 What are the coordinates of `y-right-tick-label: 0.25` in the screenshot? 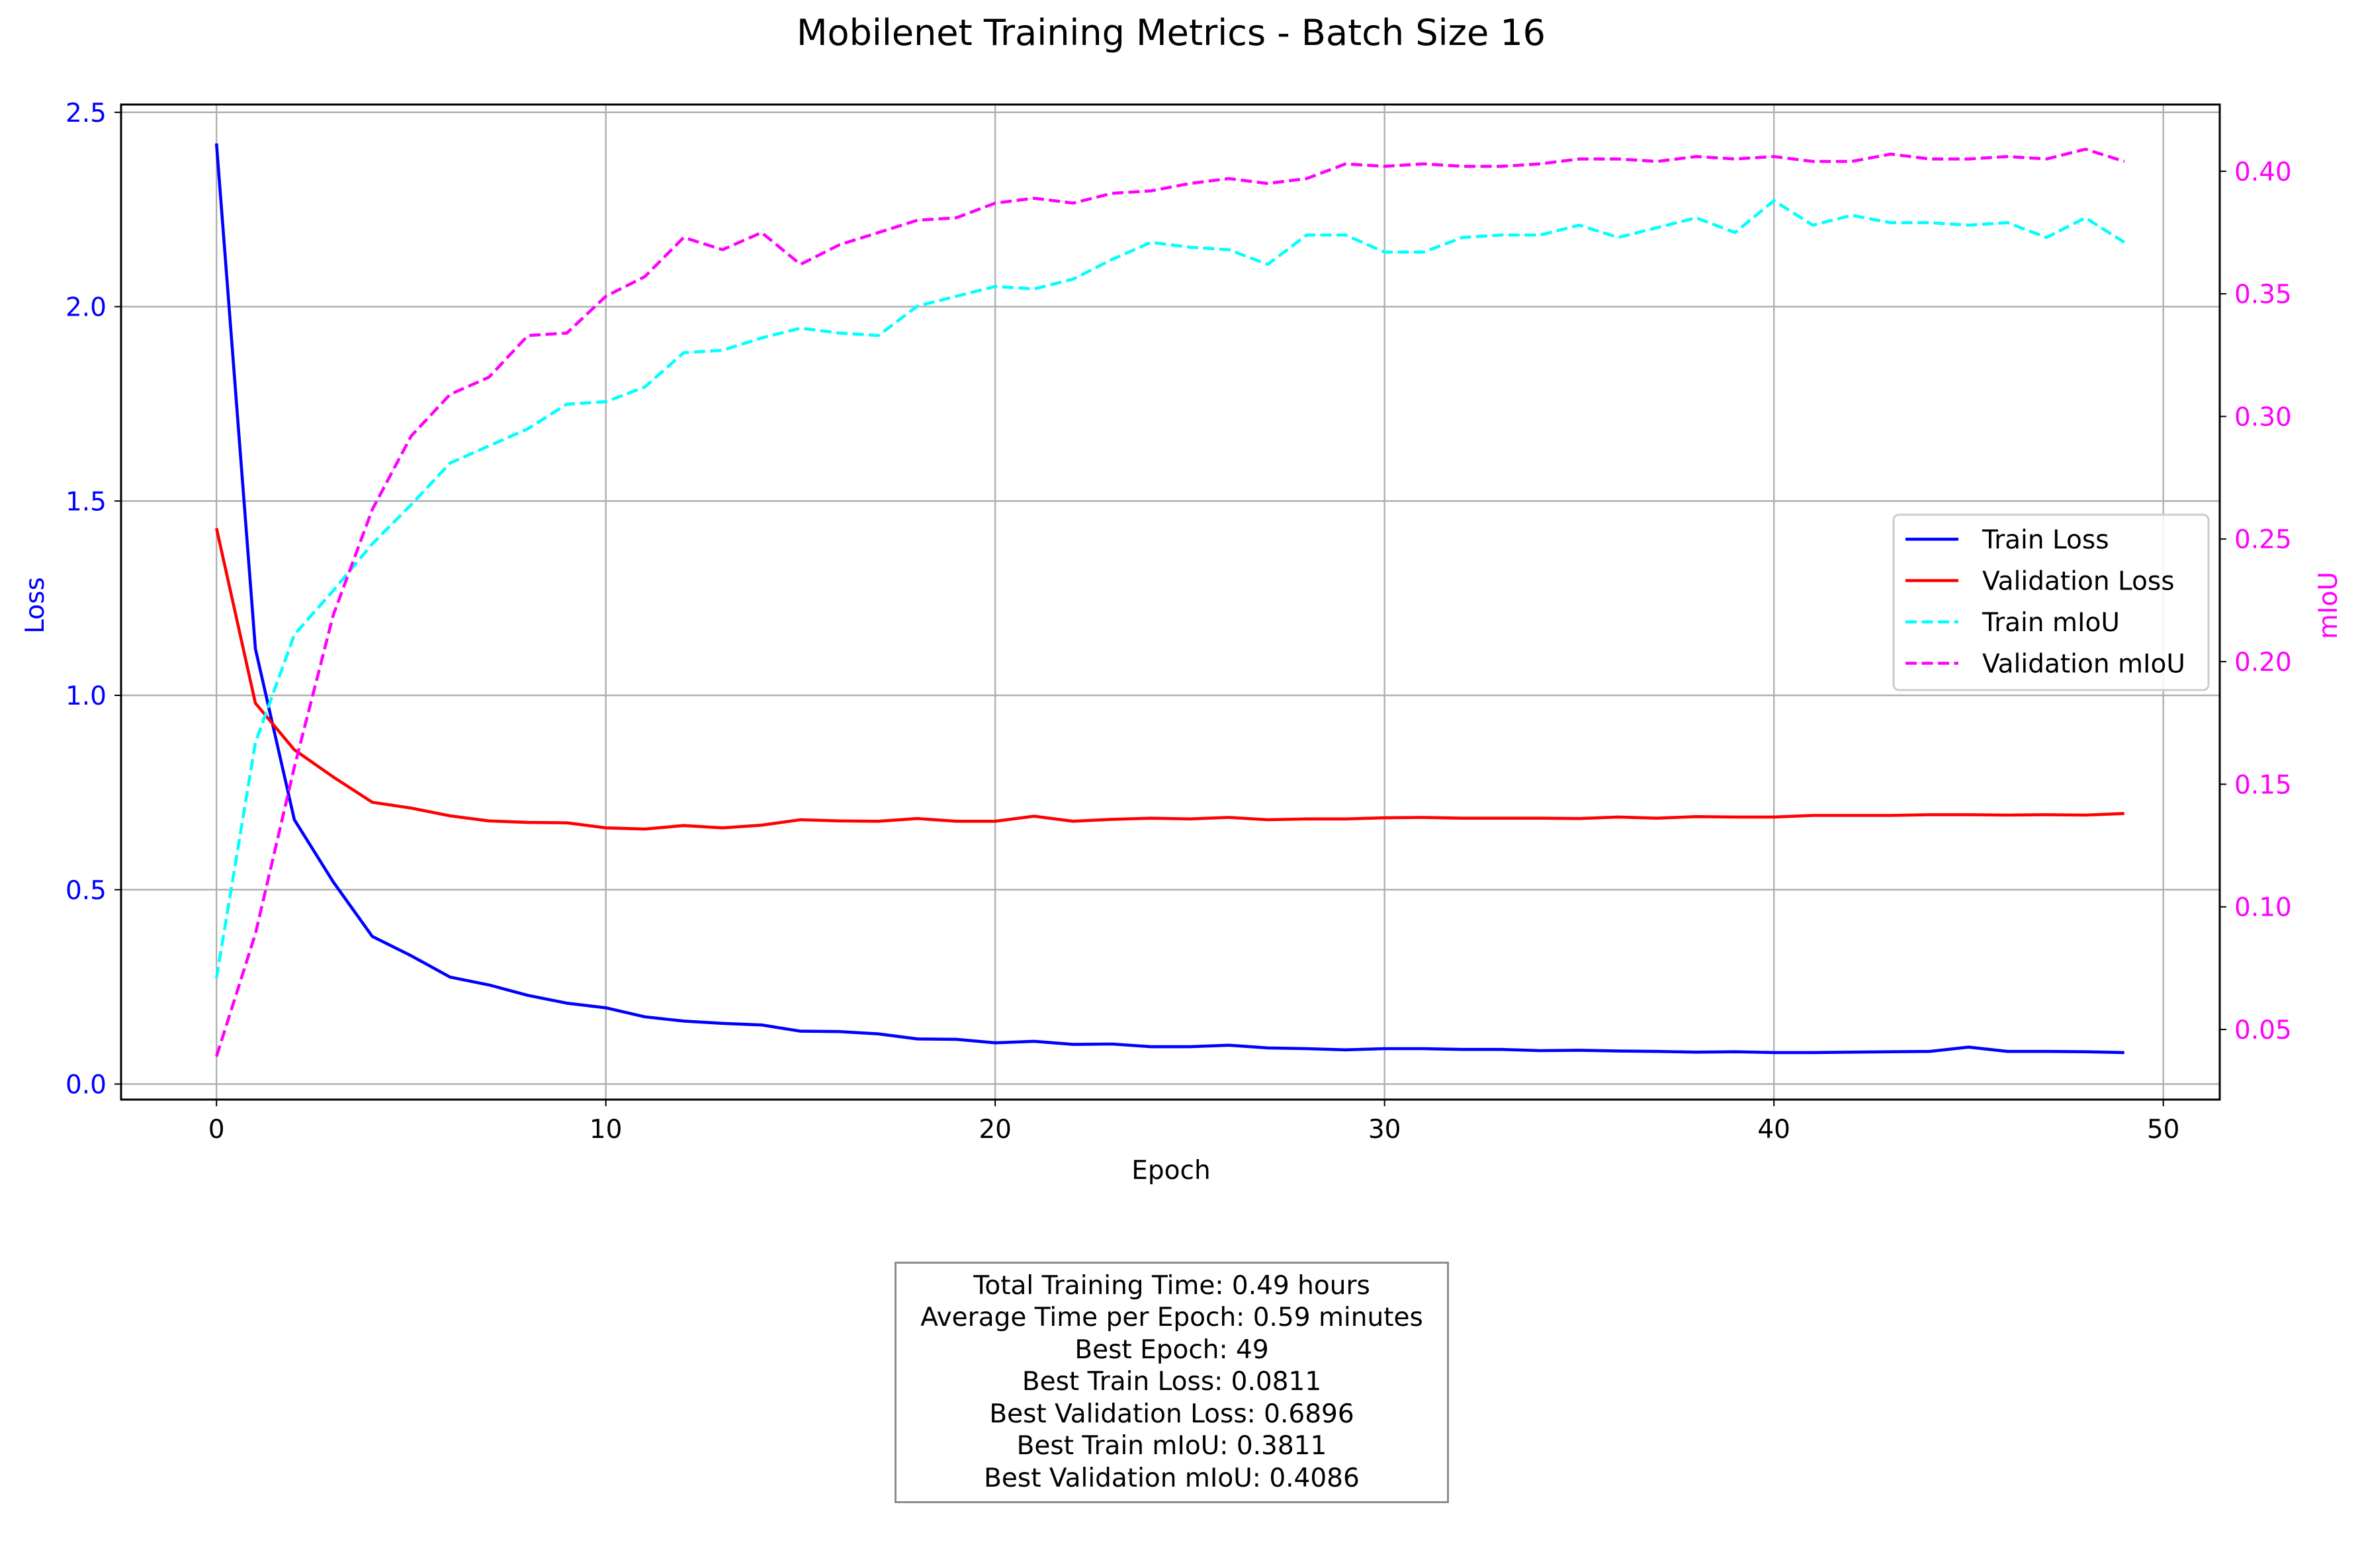 It's located at (2263, 540).